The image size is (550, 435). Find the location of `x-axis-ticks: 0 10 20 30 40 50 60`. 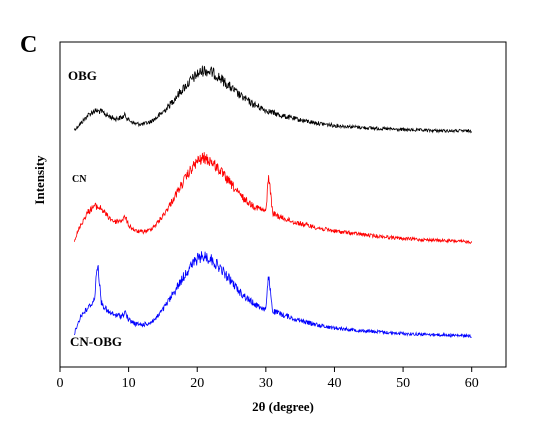

x-axis-ticks: 0 10 20 30 40 50 60 is located at coordinates (268, 379).